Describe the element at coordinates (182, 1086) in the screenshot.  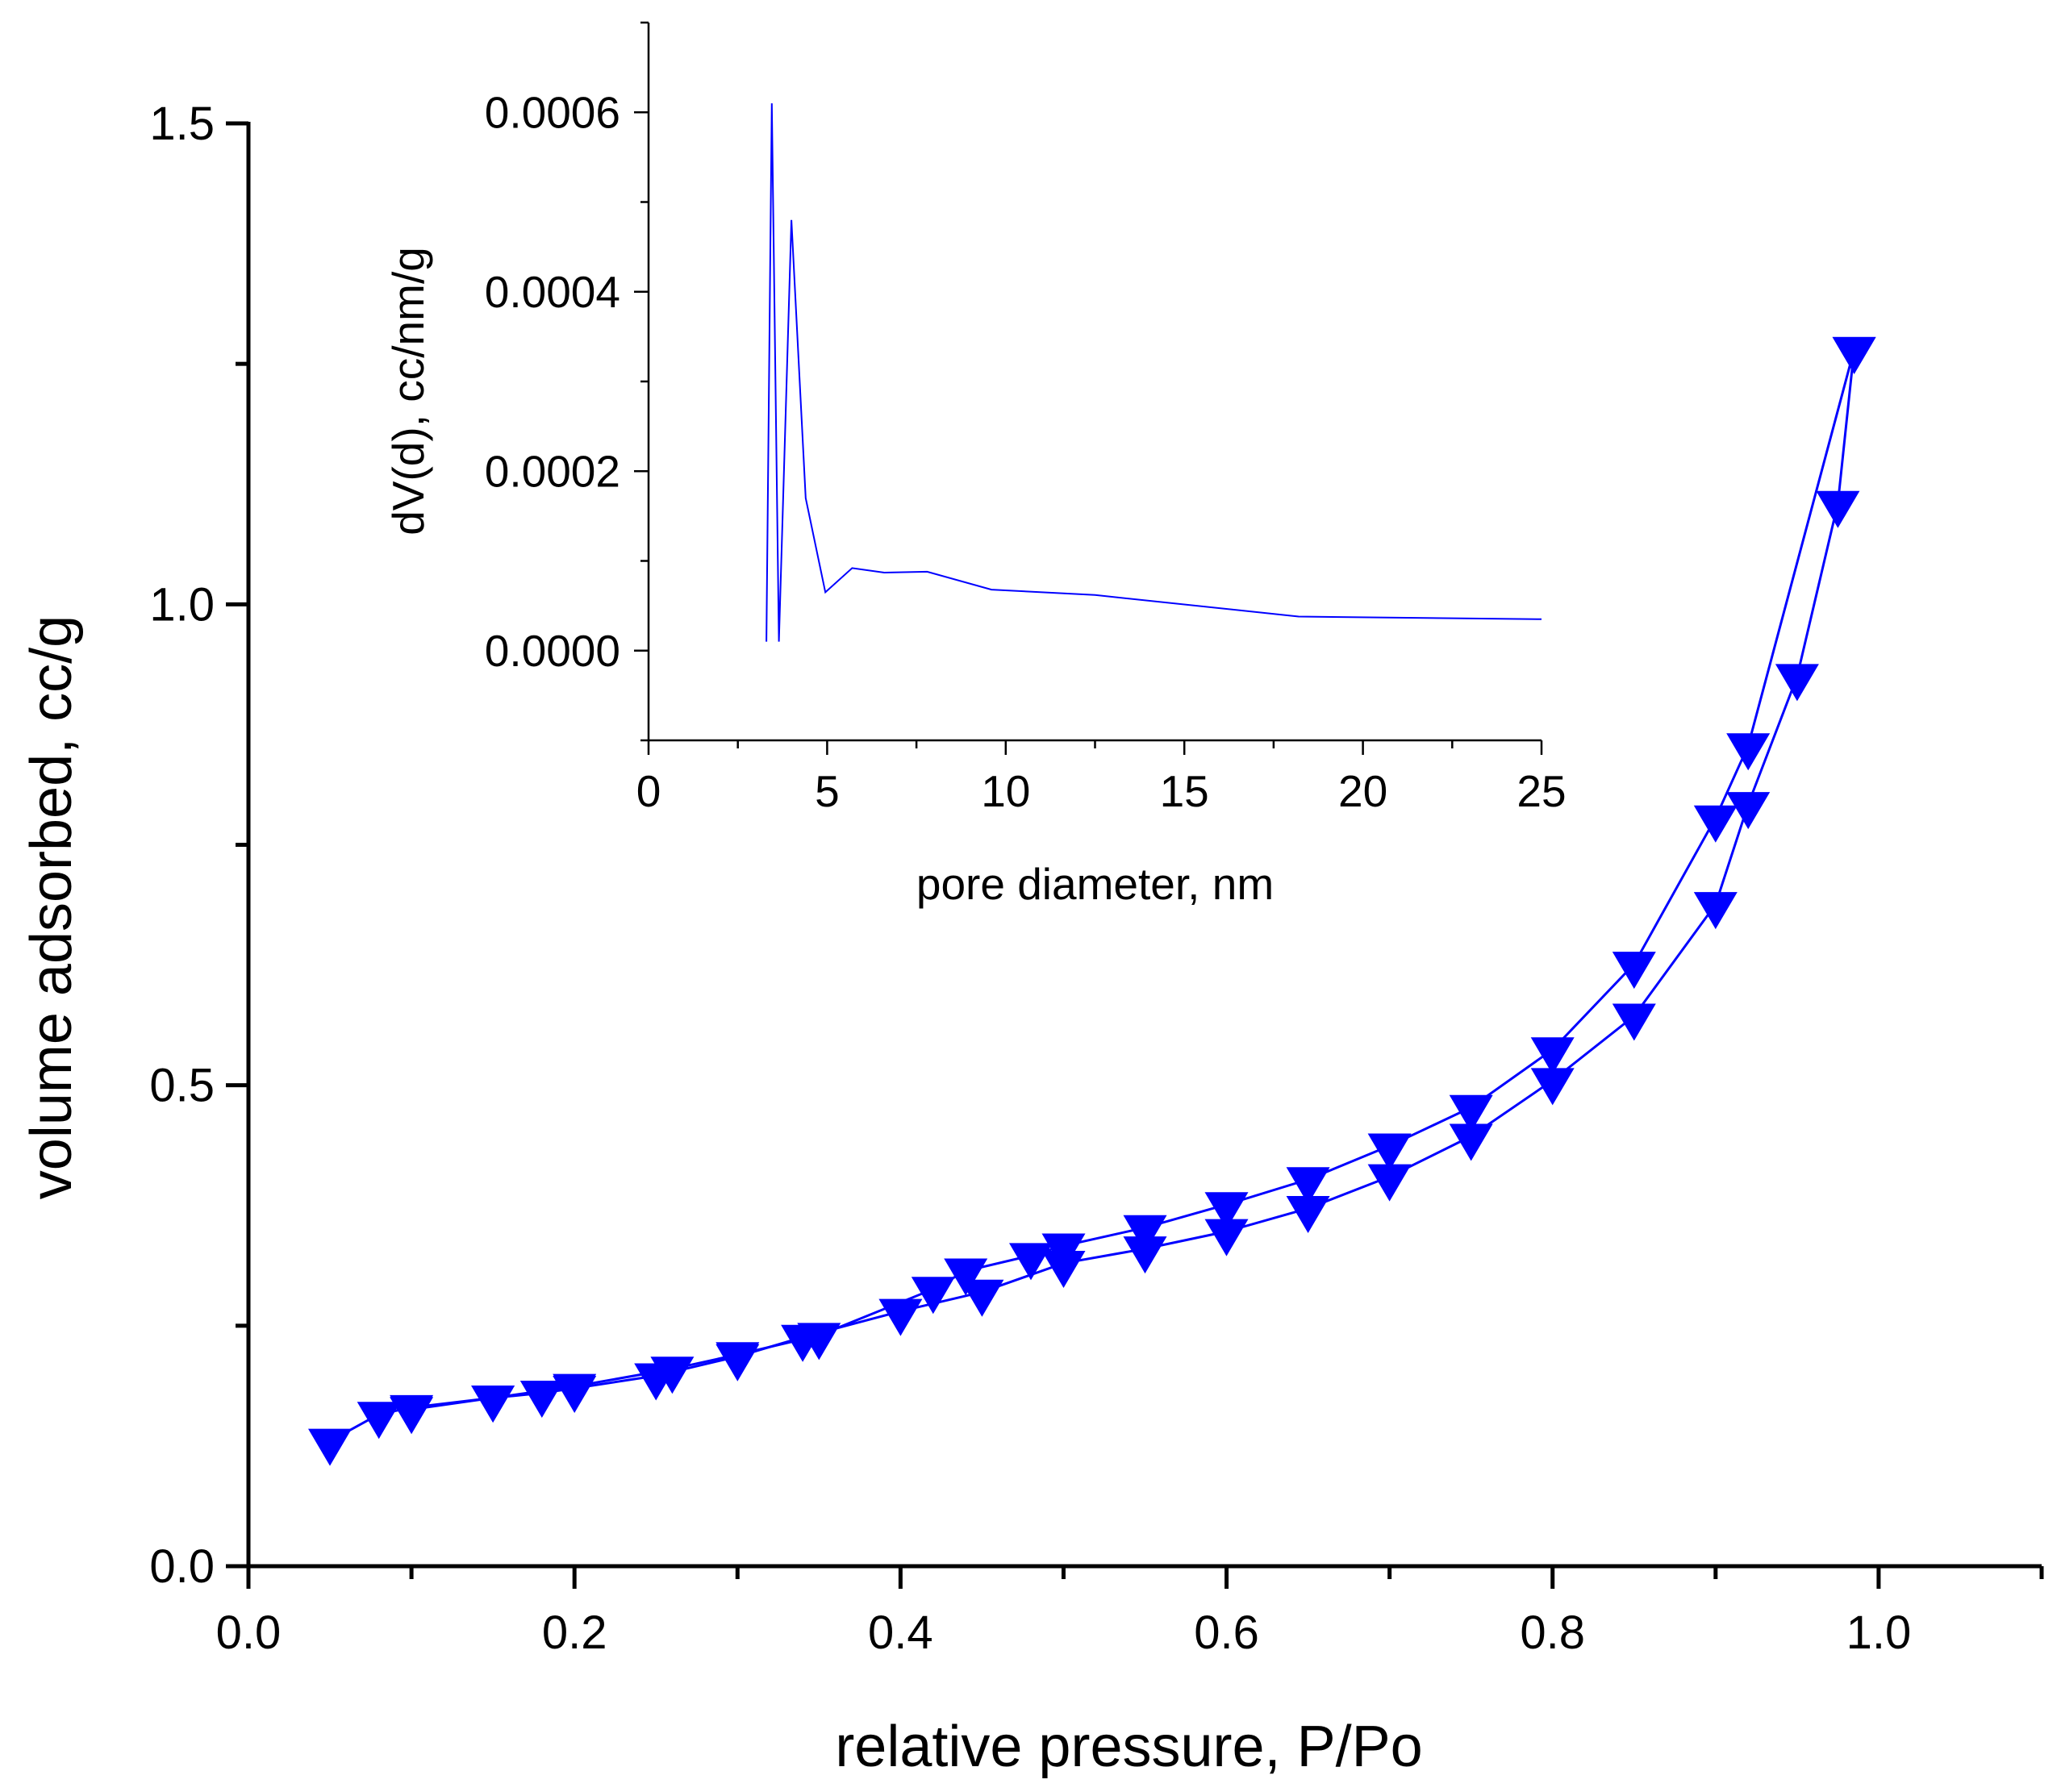
I see `y-tick-label: 0.5` at that location.